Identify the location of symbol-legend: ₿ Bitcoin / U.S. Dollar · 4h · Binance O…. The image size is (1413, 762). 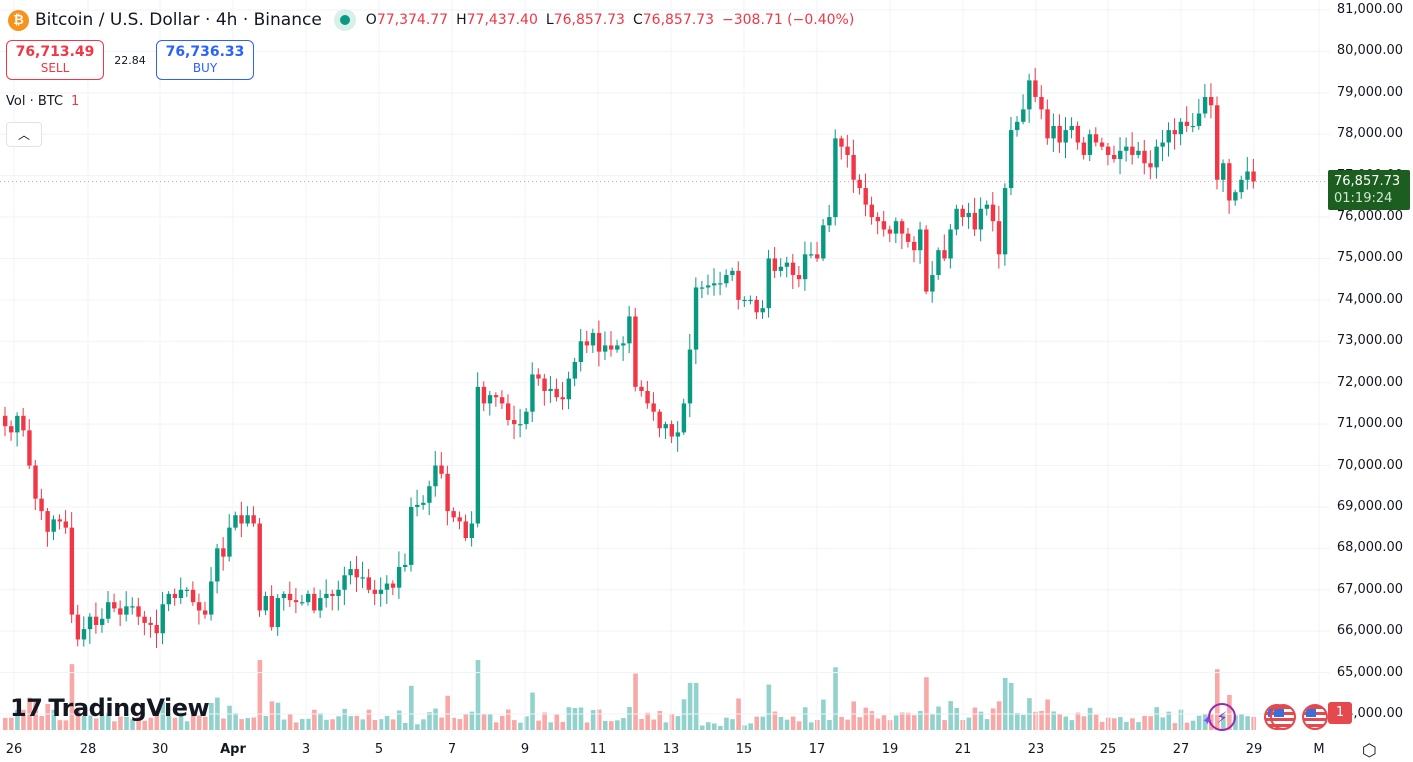
(431, 20).